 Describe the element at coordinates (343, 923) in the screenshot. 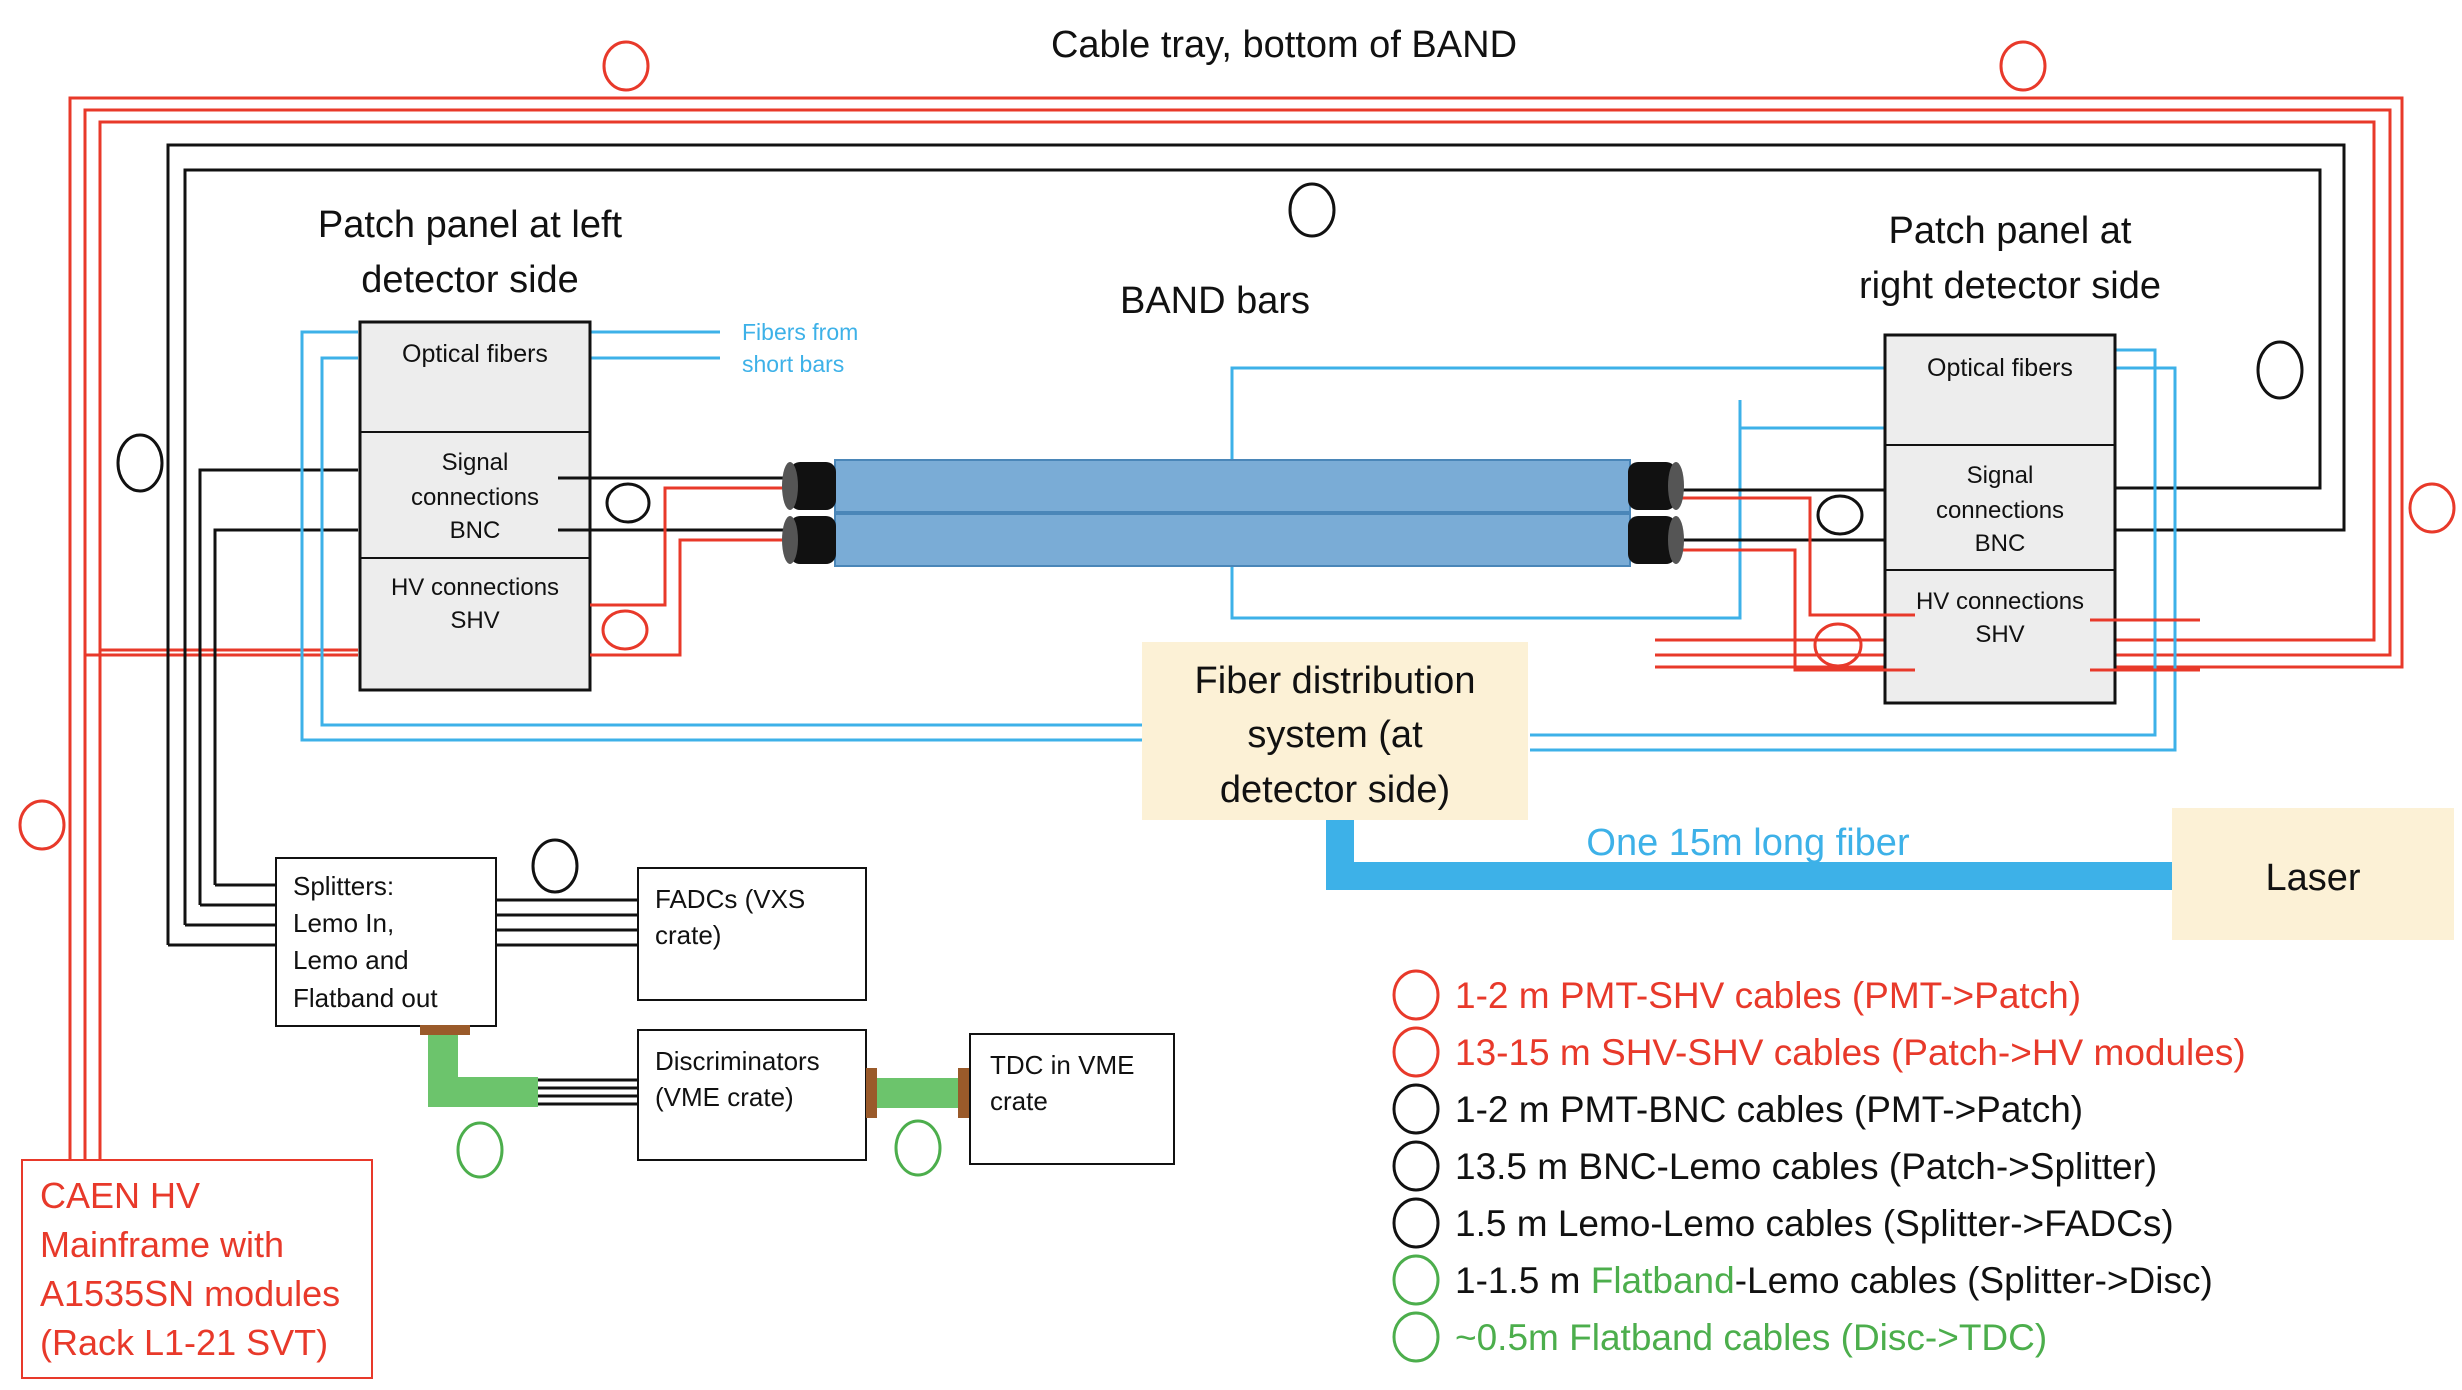

I see `splitters-line-2: Lemo In,` at that location.